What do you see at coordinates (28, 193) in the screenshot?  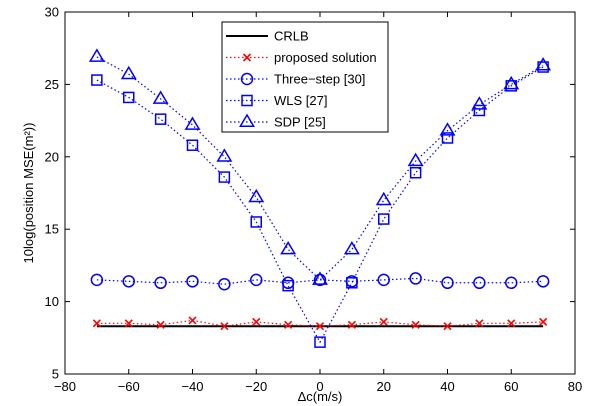 I see `y-axis-label: 10log(position MSE(m²))` at bounding box center [28, 193].